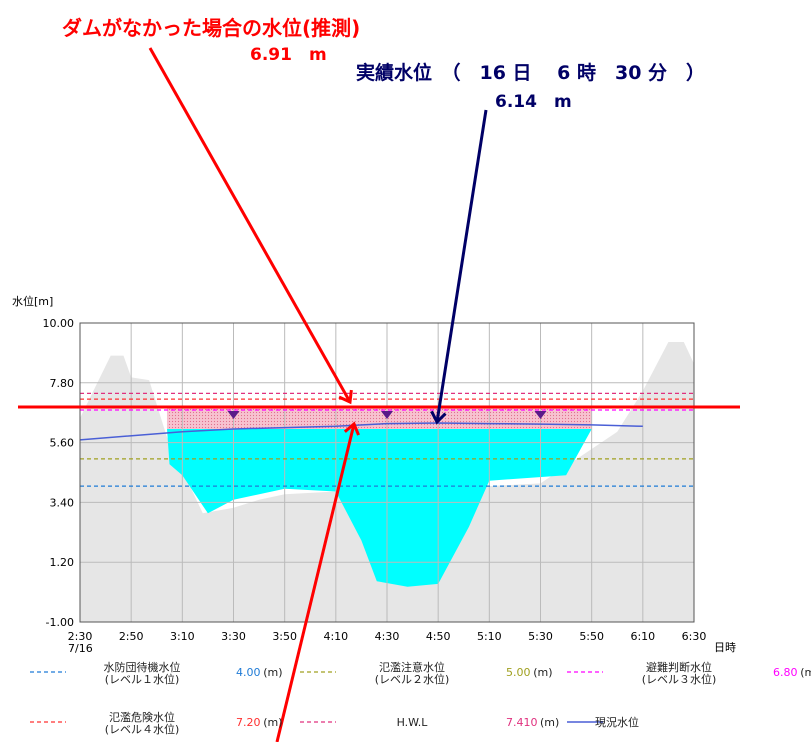 The height and width of the screenshot is (742, 811). What do you see at coordinates (617, 722) in the screenshot?
I see `legend-label: 現況水位` at bounding box center [617, 722].